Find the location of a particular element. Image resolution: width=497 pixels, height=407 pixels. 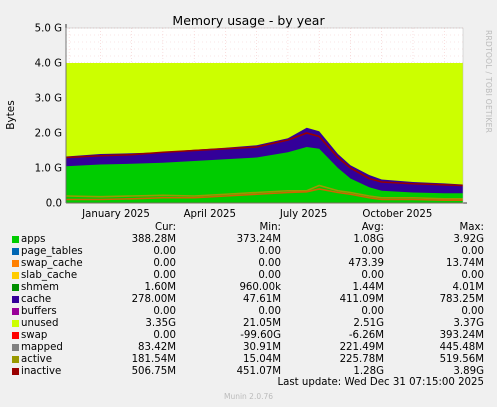

legend-value: 373.24M is located at coordinates (258, 239).